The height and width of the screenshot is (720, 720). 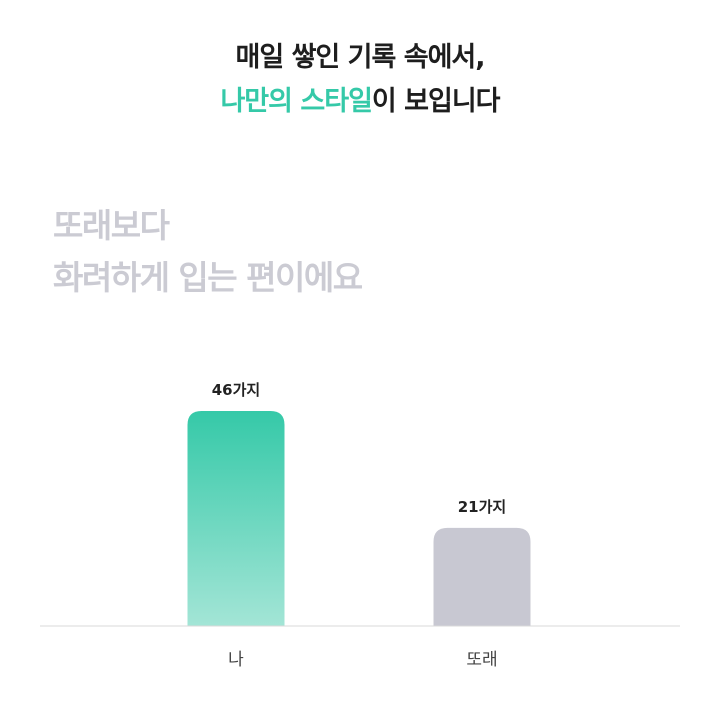 I want to click on bar-value-label: 21가지, so click(x=482, y=507).